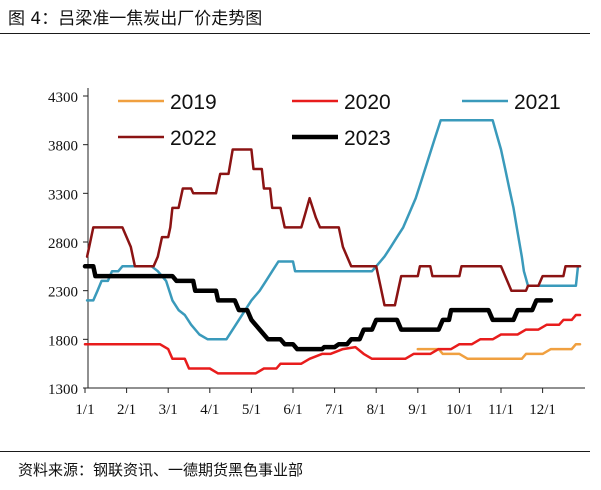 Image resolution: width=601 pixels, height=490 pixels. What do you see at coordinates (315, 403) in the screenshot?
I see `x-axis-ticks: 1/1 2/1 3/1 4/1 5/1 6/1 7/1 8/1 9/1 10/1 11/1 12/1` at bounding box center [315, 403].